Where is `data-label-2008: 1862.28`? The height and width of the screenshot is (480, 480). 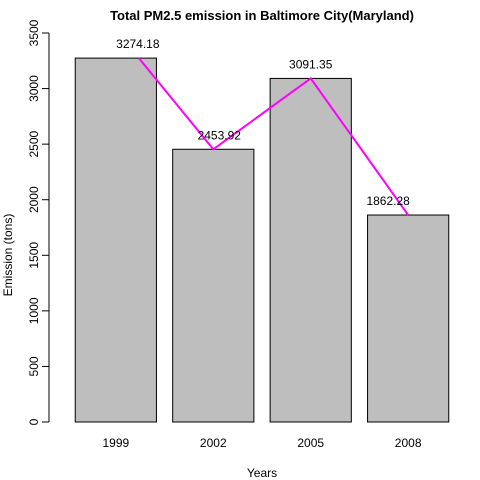
data-label-2008: 1862.28 is located at coordinates (388, 201).